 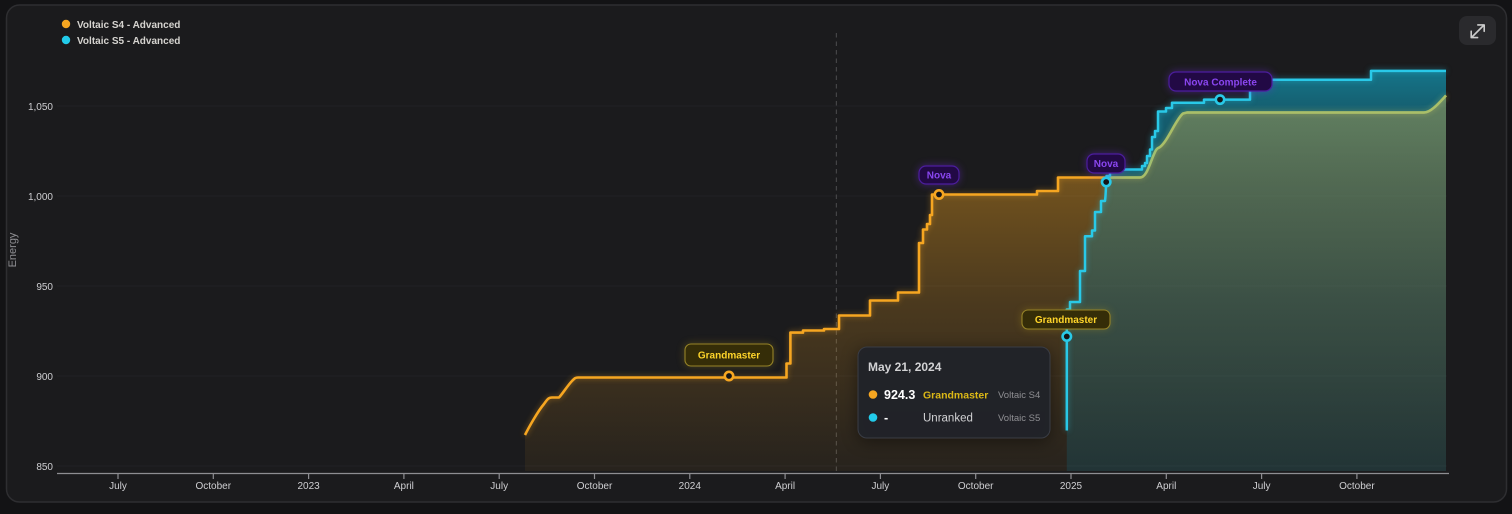 I want to click on svg-text: 2024, so click(x=690, y=486).